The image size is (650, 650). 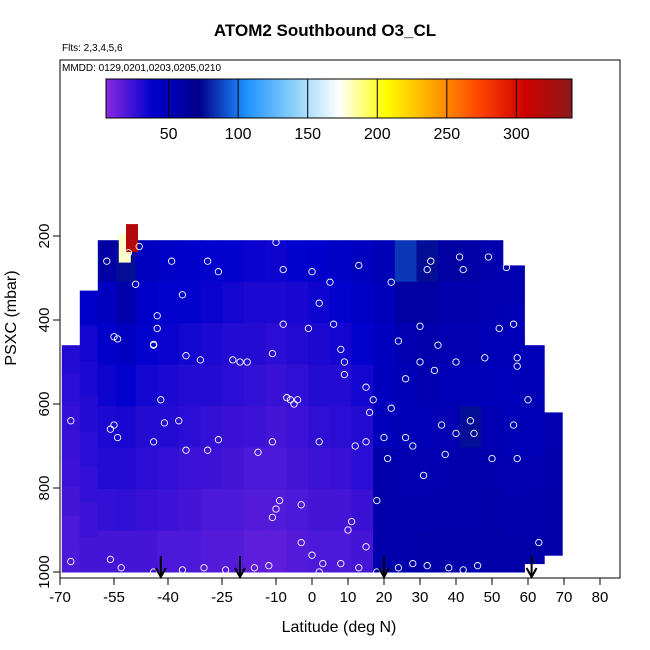 What do you see at coordinates (339, 627) in the screenshot?
I see `x-axis-label: Latitude (deg N)` at bounding box center [339, 627].